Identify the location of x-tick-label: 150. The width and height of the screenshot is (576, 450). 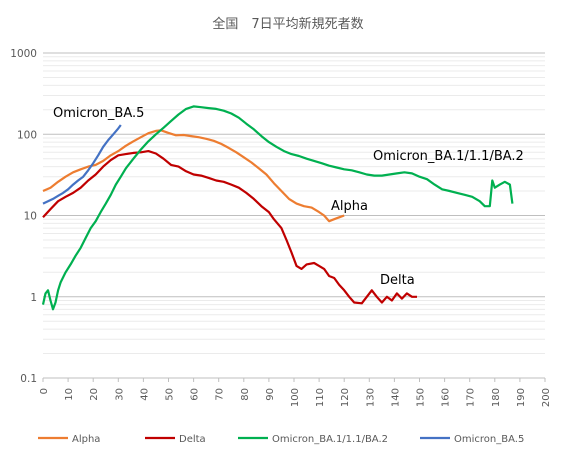
(421, 397).